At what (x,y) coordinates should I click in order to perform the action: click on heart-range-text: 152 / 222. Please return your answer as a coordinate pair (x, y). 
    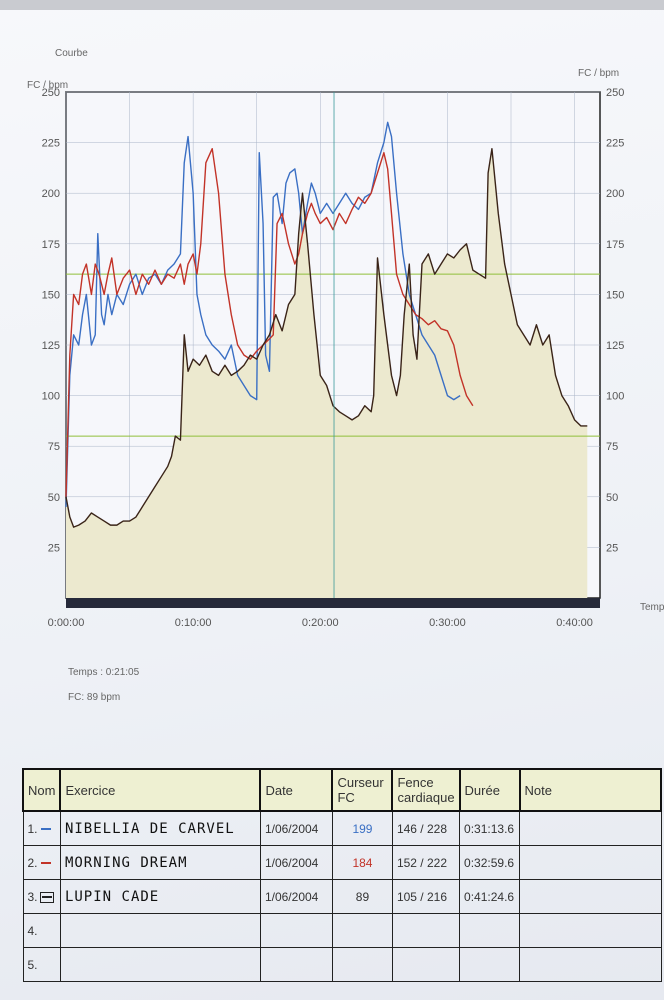
    Looking at the image, I should click on (421, 862).